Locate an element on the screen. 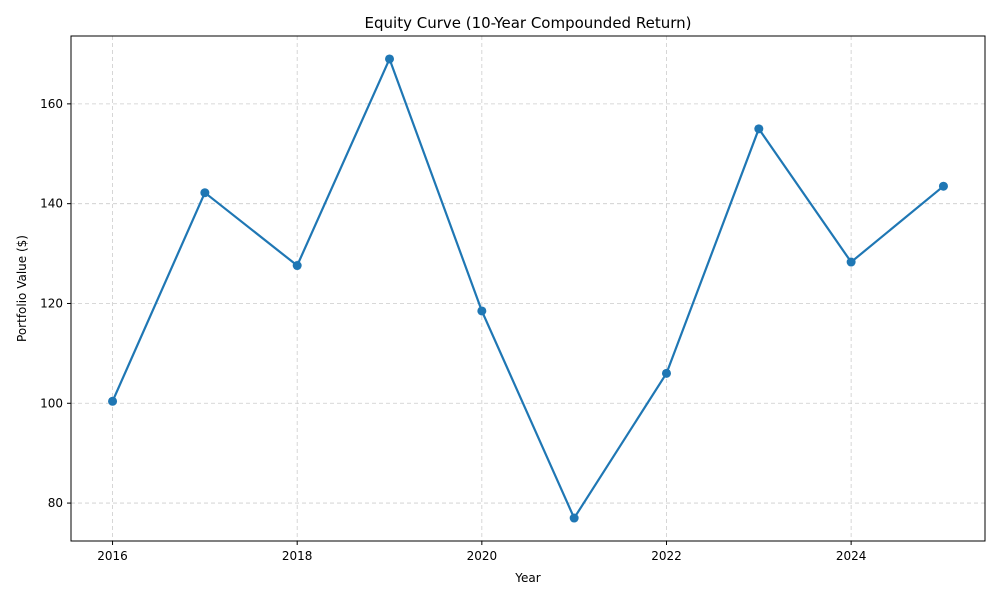 This screenshot has width=1000, height=600. x-tick-label: 2020 is located at coordinates (482, 556).